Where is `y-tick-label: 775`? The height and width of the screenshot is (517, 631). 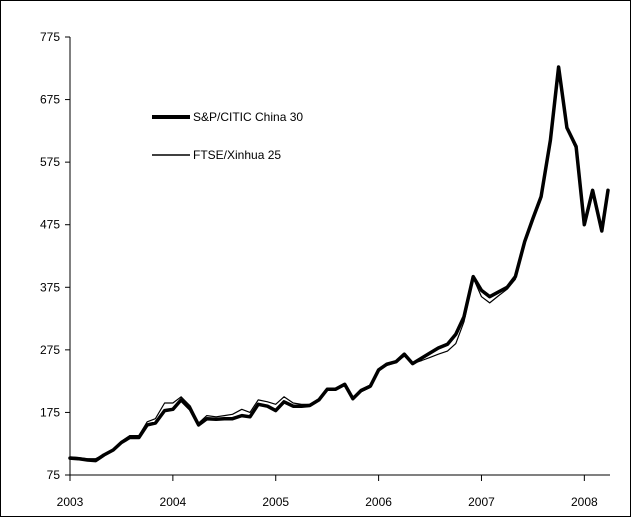
y-tick-label: 775 is located at coordinates (50, 37).